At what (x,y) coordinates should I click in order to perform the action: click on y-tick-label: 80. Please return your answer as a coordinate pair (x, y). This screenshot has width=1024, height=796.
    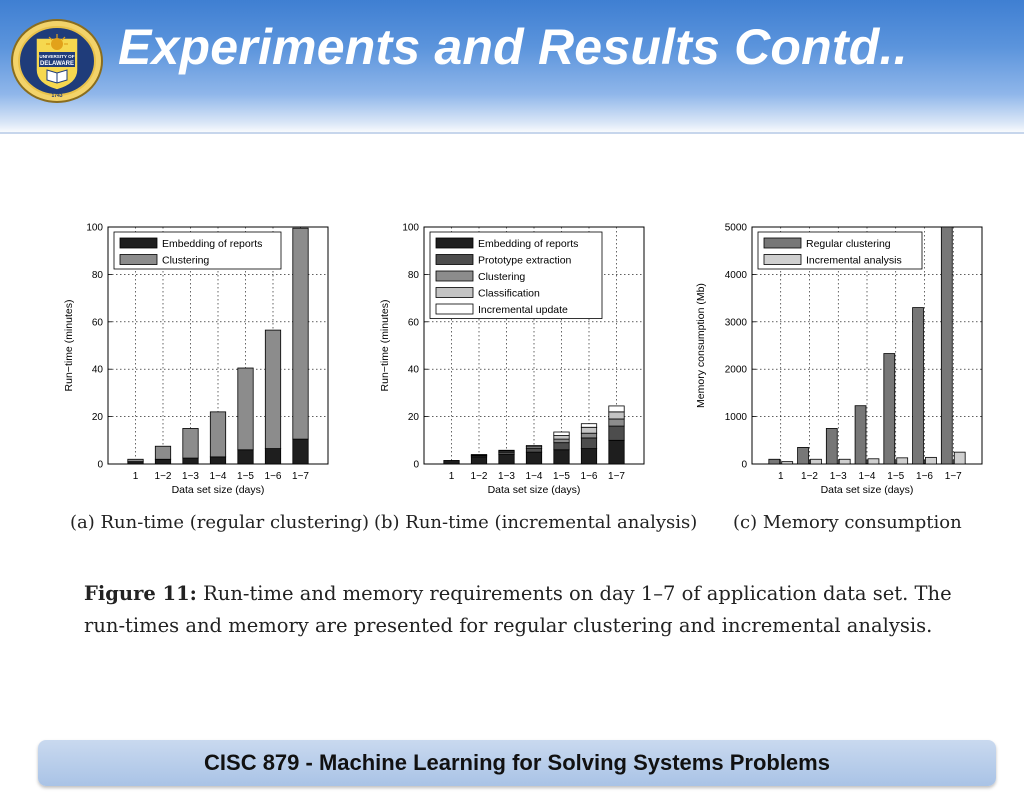
    Looking at the image, I should click on (98, 275).